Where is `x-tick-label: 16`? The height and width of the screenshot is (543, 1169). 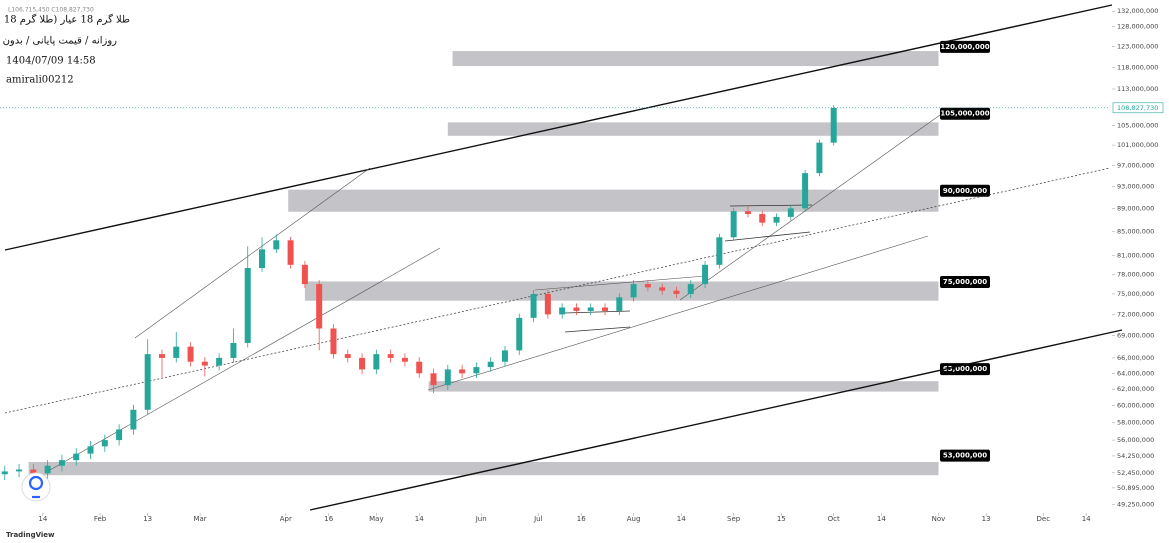
x-tick-label: 16 is located at coordinates (328, 519).